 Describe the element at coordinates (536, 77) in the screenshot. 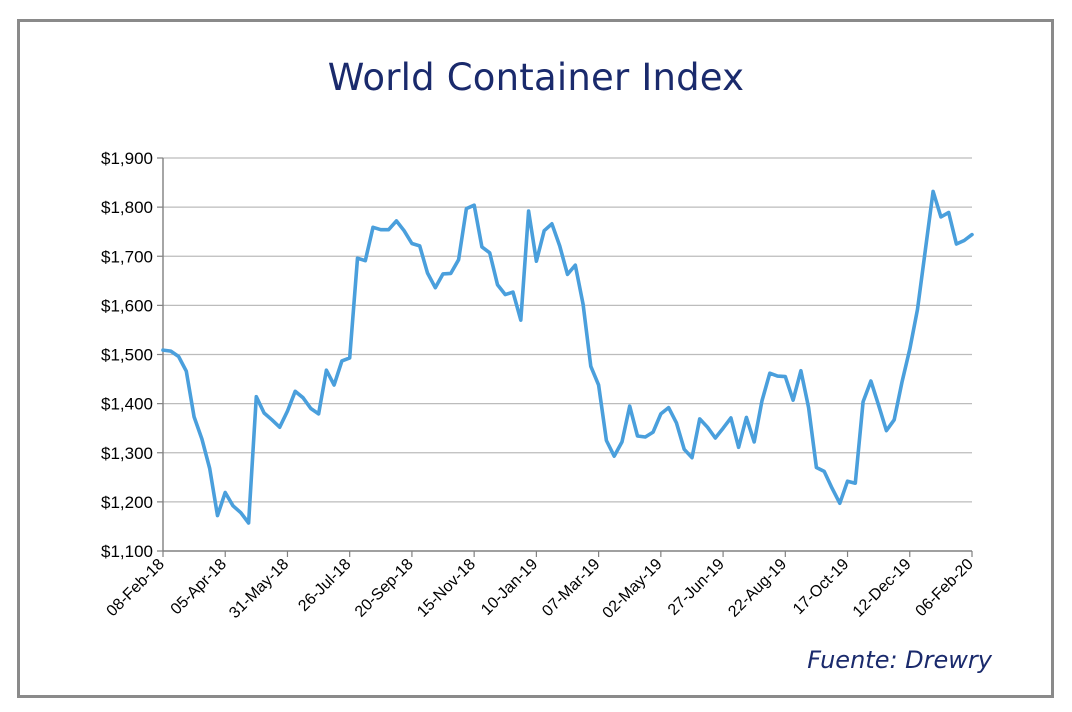

I see `chart-title: World Container Index` at that location.